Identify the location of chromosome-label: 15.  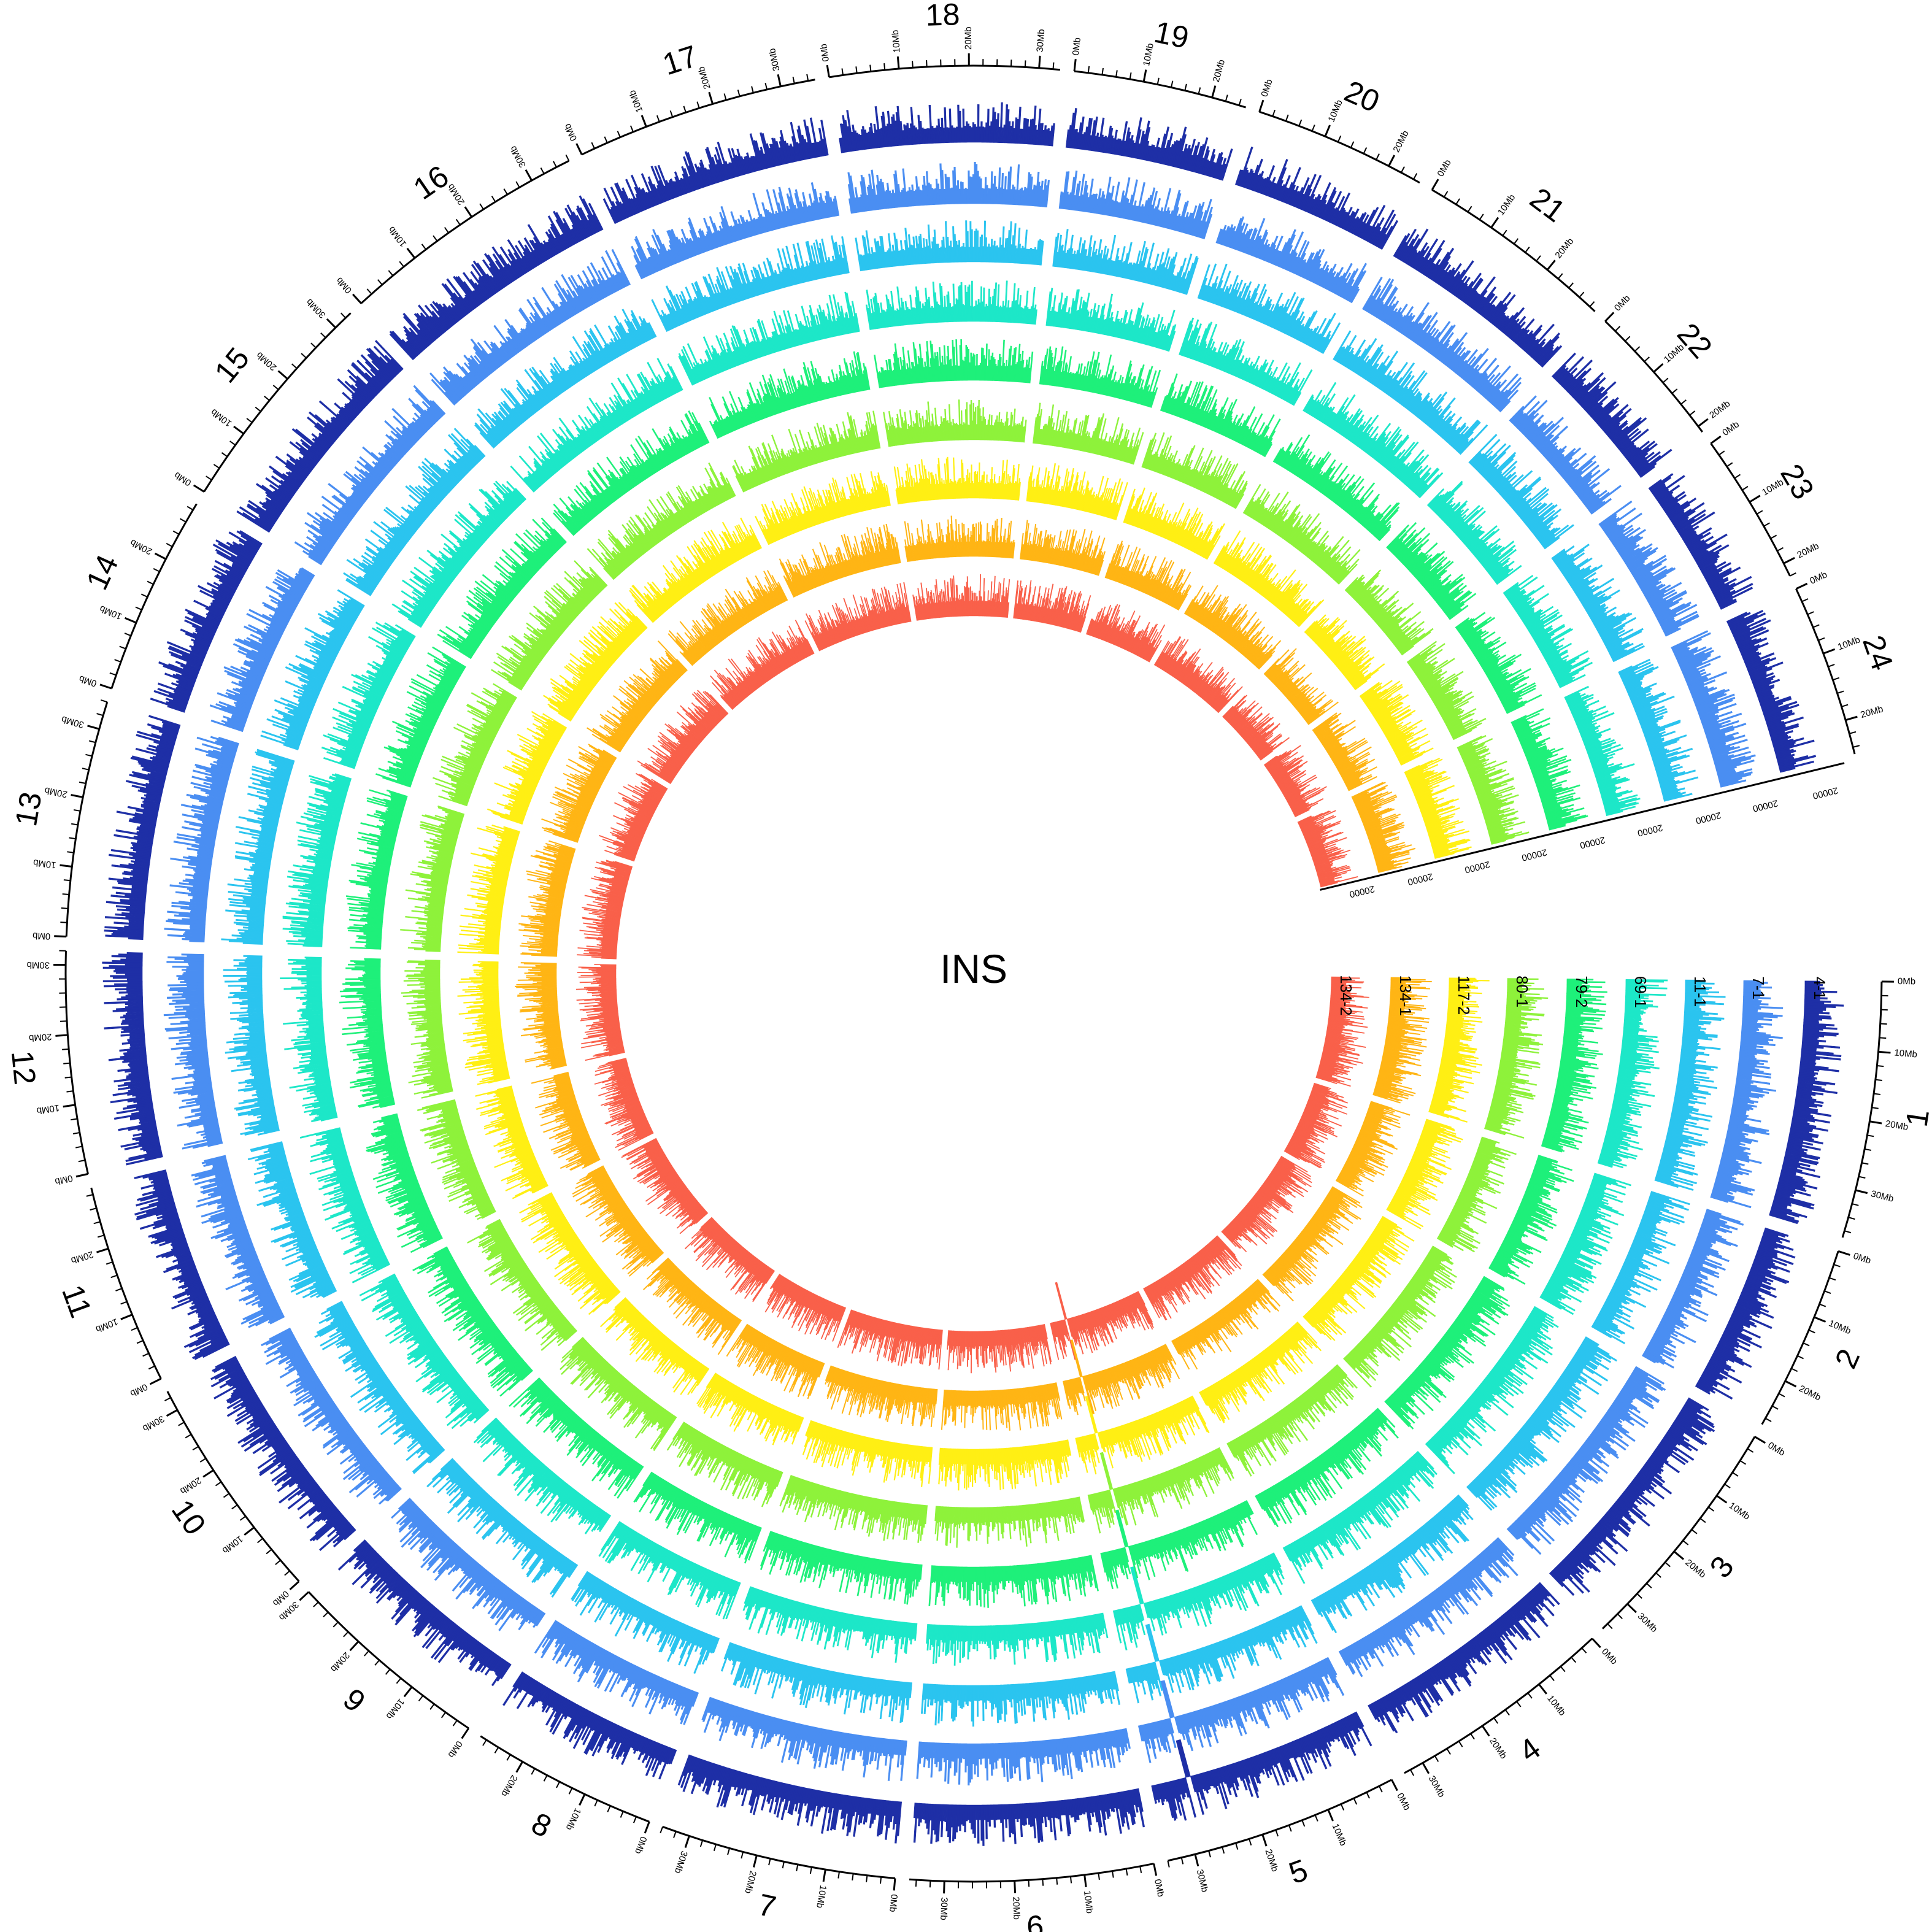
(232, 365).